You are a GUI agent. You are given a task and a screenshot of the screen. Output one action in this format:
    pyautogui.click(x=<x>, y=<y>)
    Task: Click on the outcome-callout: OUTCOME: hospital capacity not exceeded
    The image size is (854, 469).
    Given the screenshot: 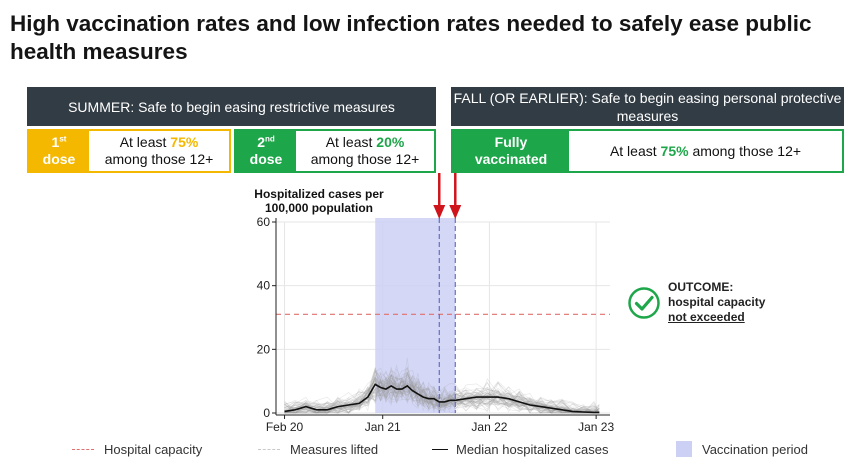 What is the action you would take?
    pyautogui.click(x=716, y=302)
    